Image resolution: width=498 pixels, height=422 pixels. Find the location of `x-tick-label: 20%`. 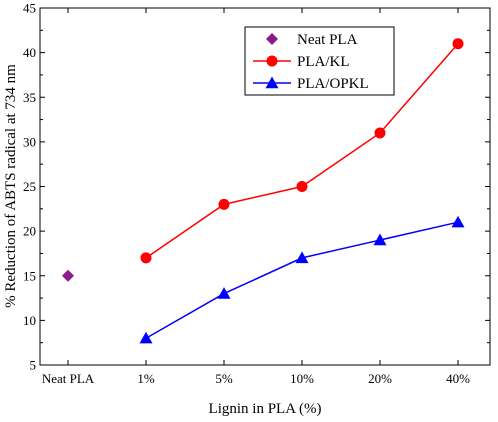

x-tick-label: 20% is located at coordinates (380, 378).